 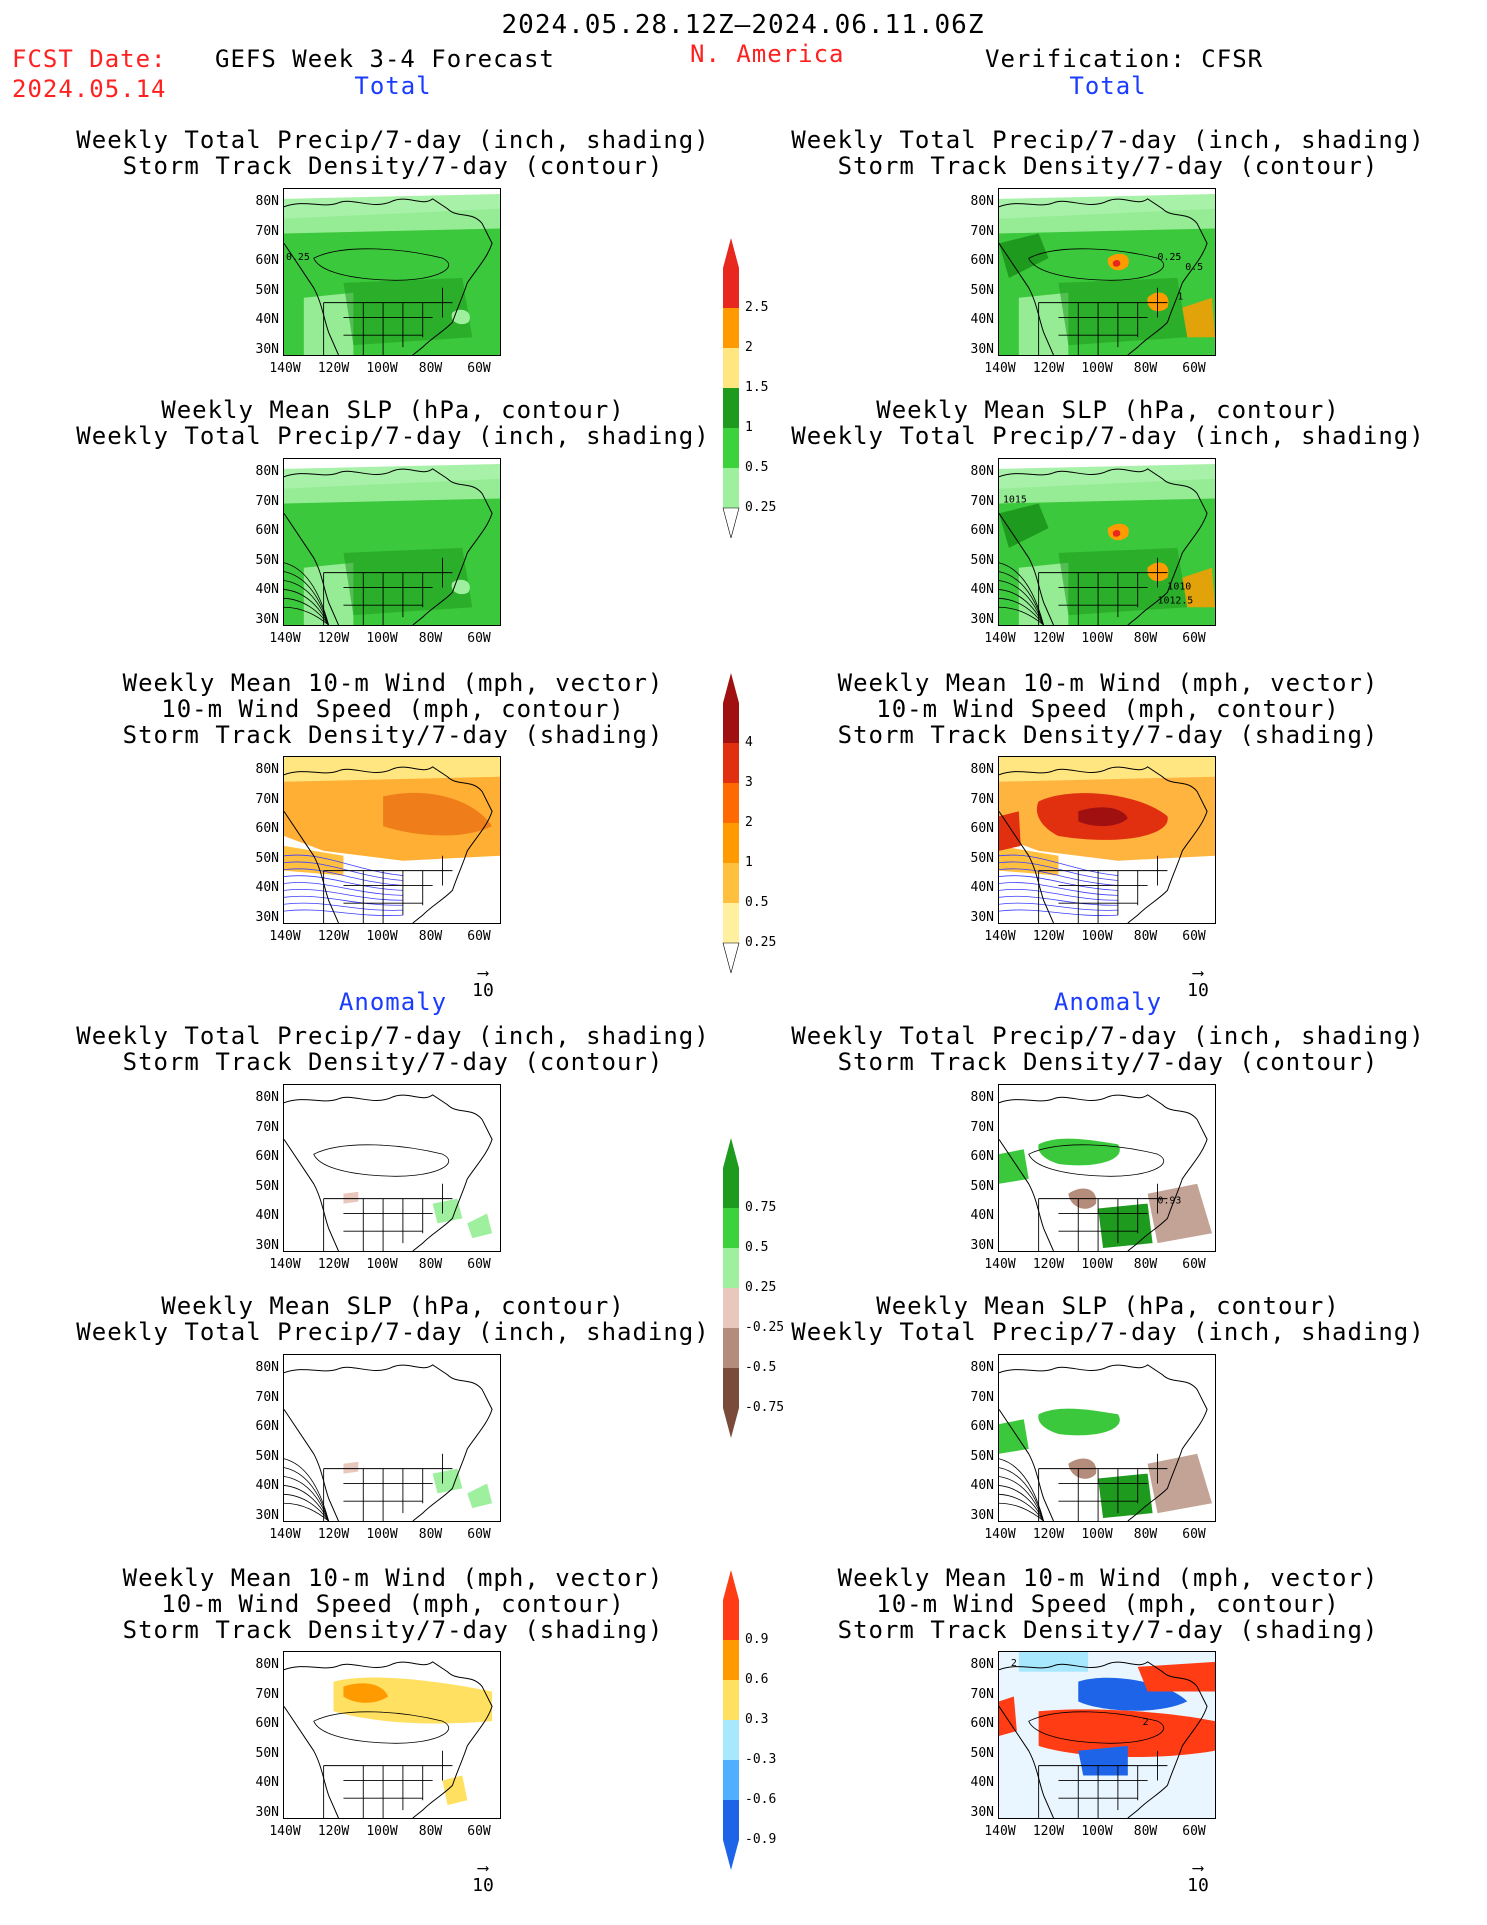 What do you see at coordinates (455, 1790) in the screenshot?
I see `anom-storm-yellow-se` at bounding box center [455, 1790].